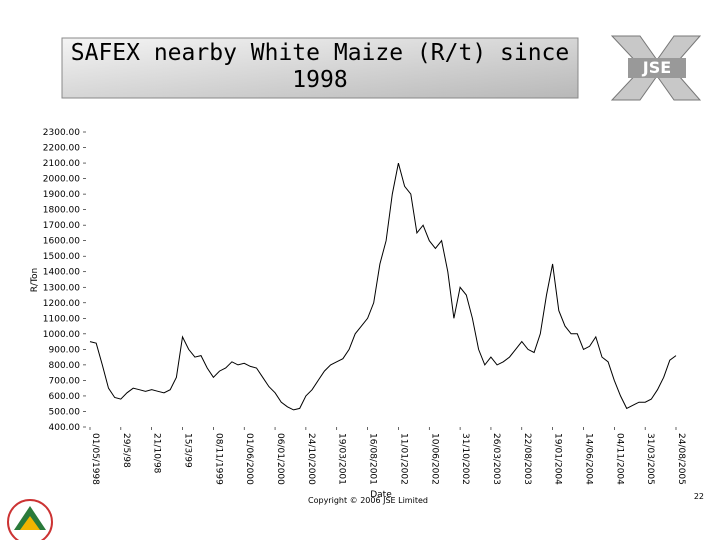 This screenshot has height=540, width=720. I want to click on y-tick-label: 1100.00, so click(61, 319).